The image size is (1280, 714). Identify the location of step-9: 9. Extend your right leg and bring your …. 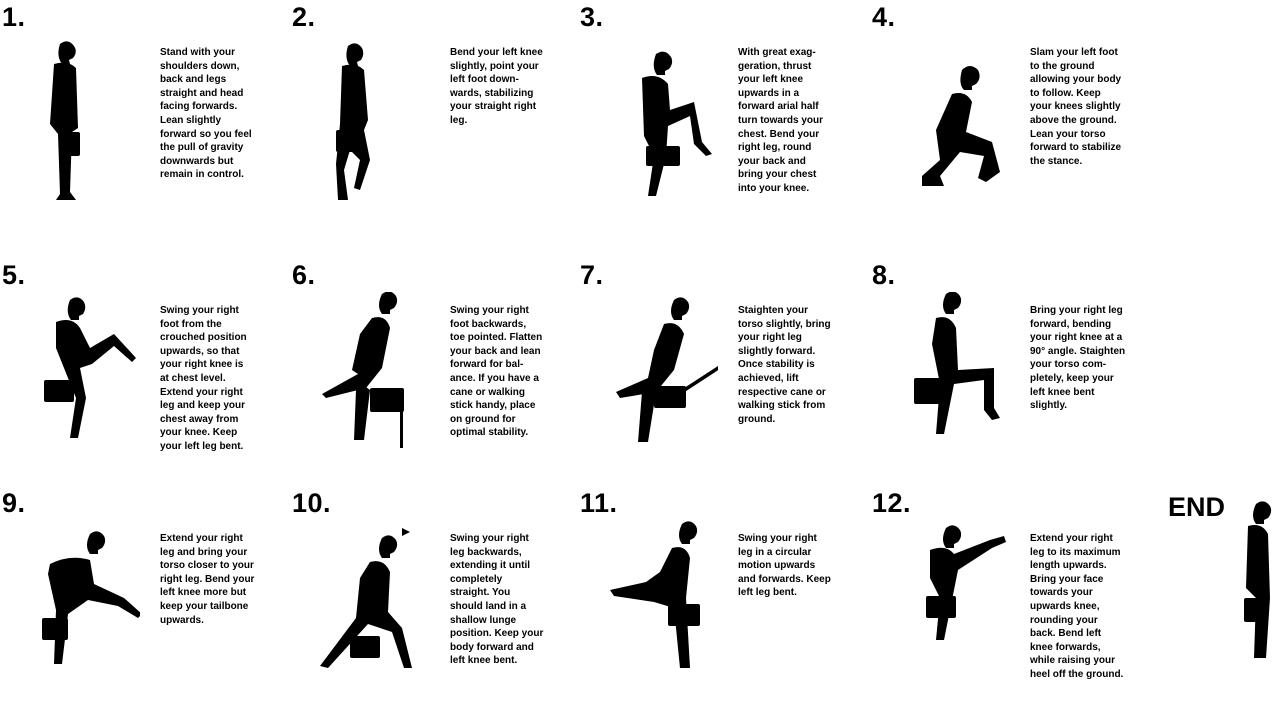
(145, 602).